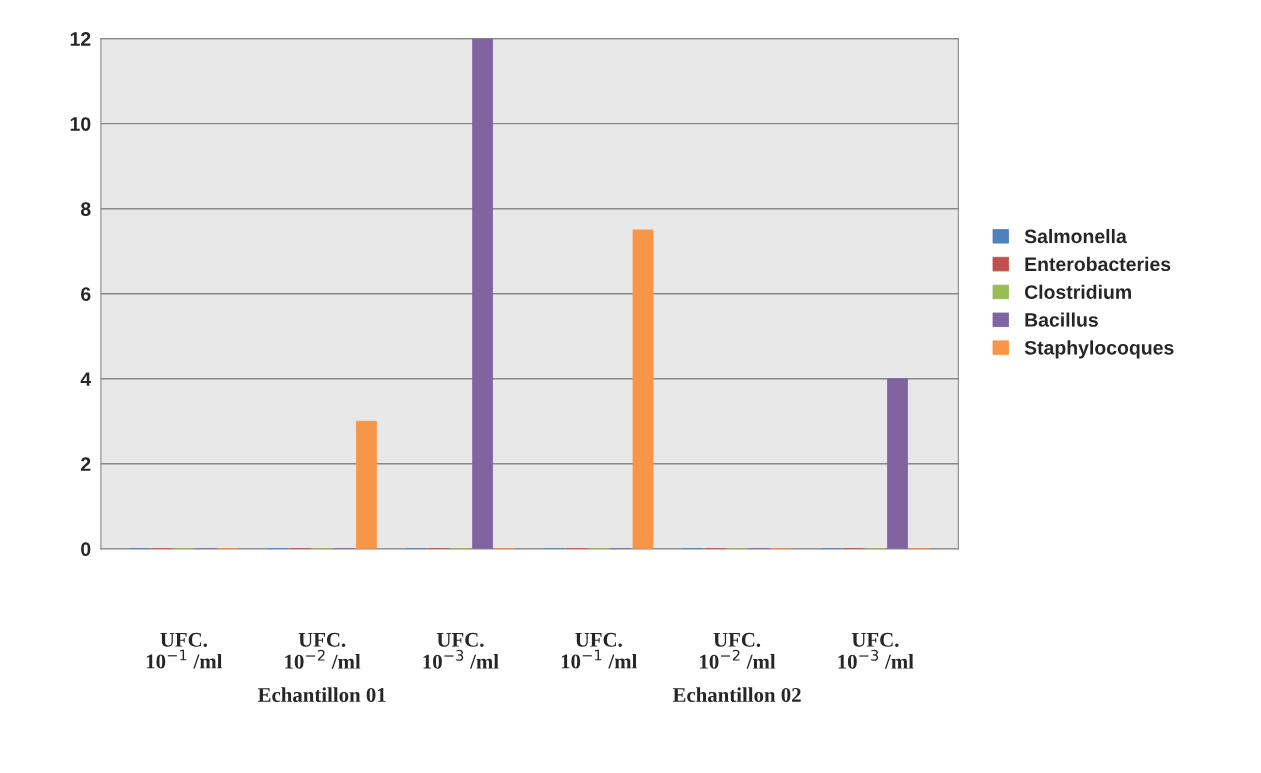 Image resolution: width=1261 pixels, height=773 pixels. I want to click on y-tick-label: 12, so click(80, 39).